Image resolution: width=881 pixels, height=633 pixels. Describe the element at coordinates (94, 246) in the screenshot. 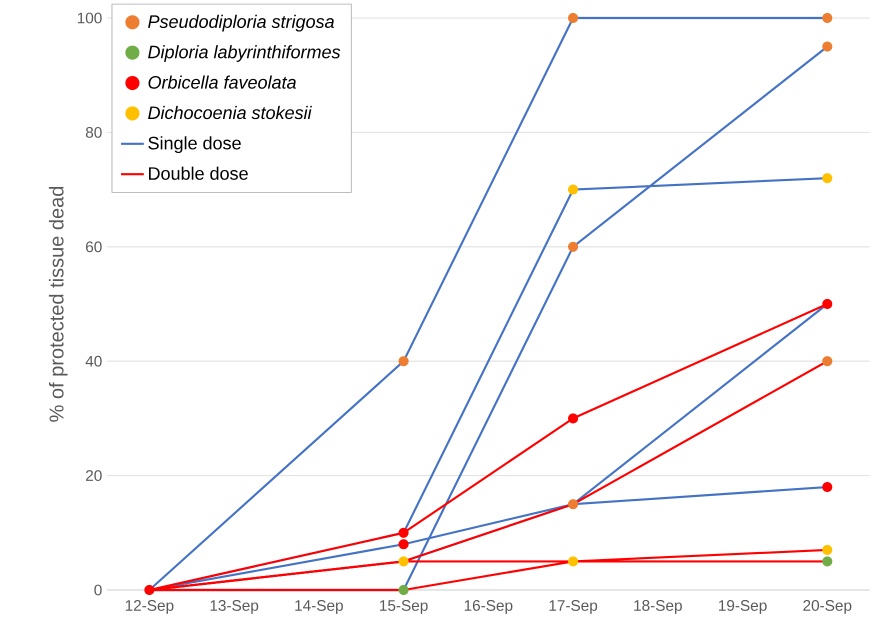

I see `y-tick-label: 60` at that location.